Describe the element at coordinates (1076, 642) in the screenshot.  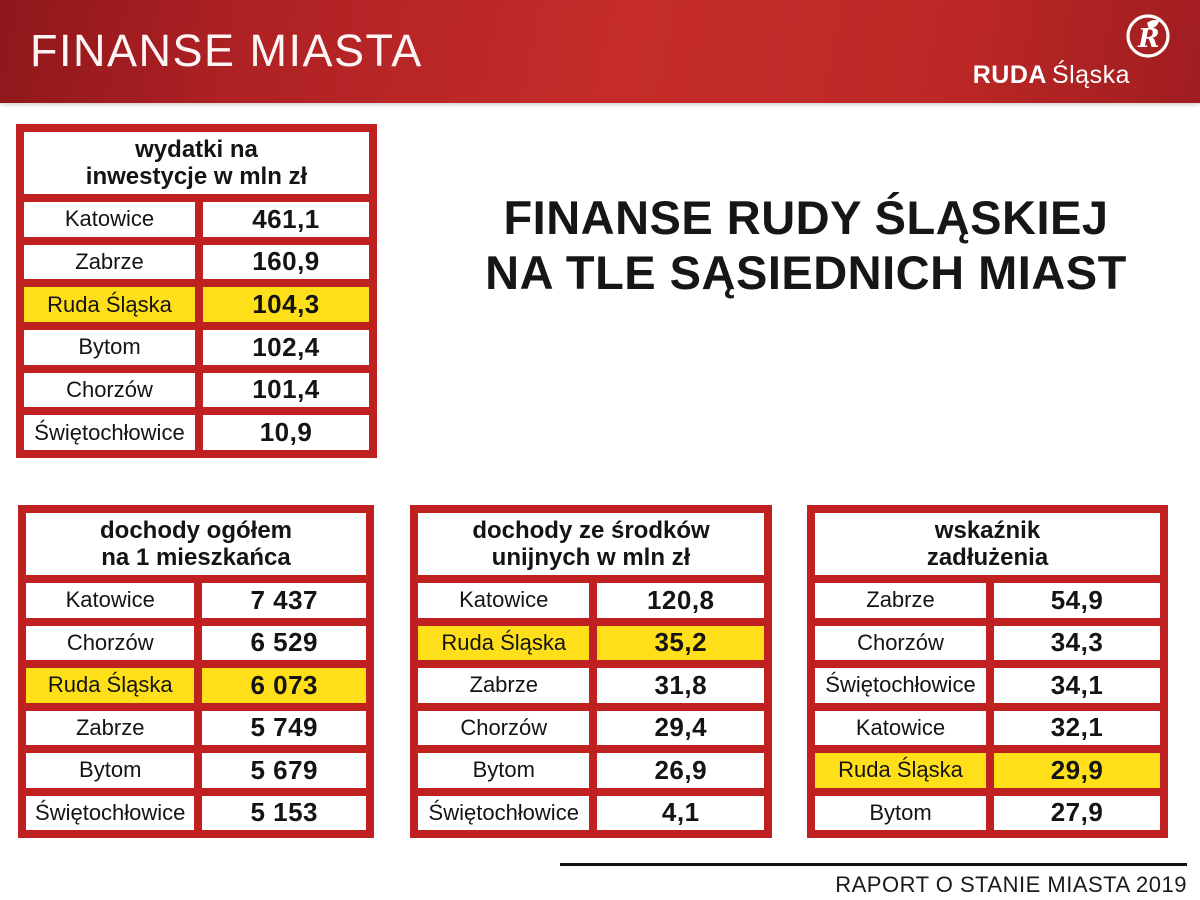
I see `table-row-value: 34,3` at that location.